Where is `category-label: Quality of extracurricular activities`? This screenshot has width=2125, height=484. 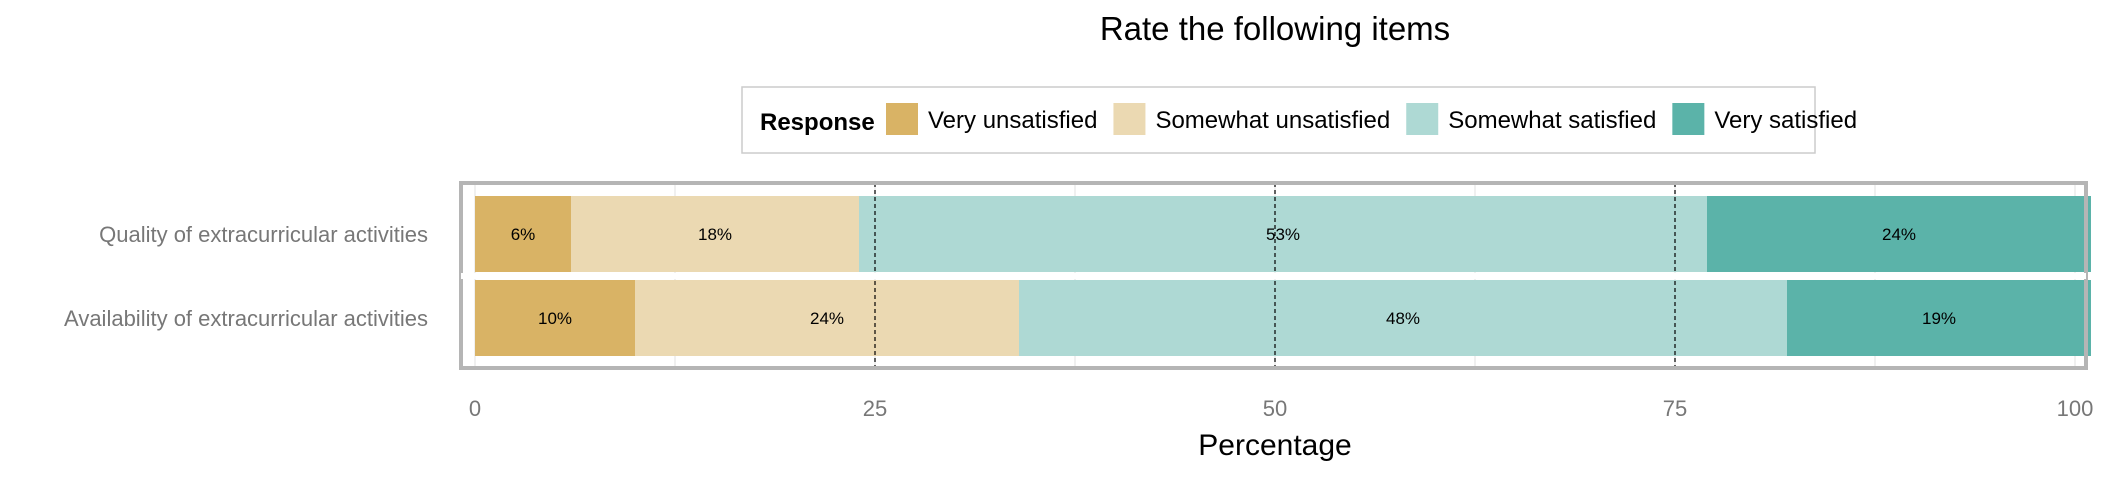 category-label: Quality of extracurricular activities is located at coordinates (263, 234).